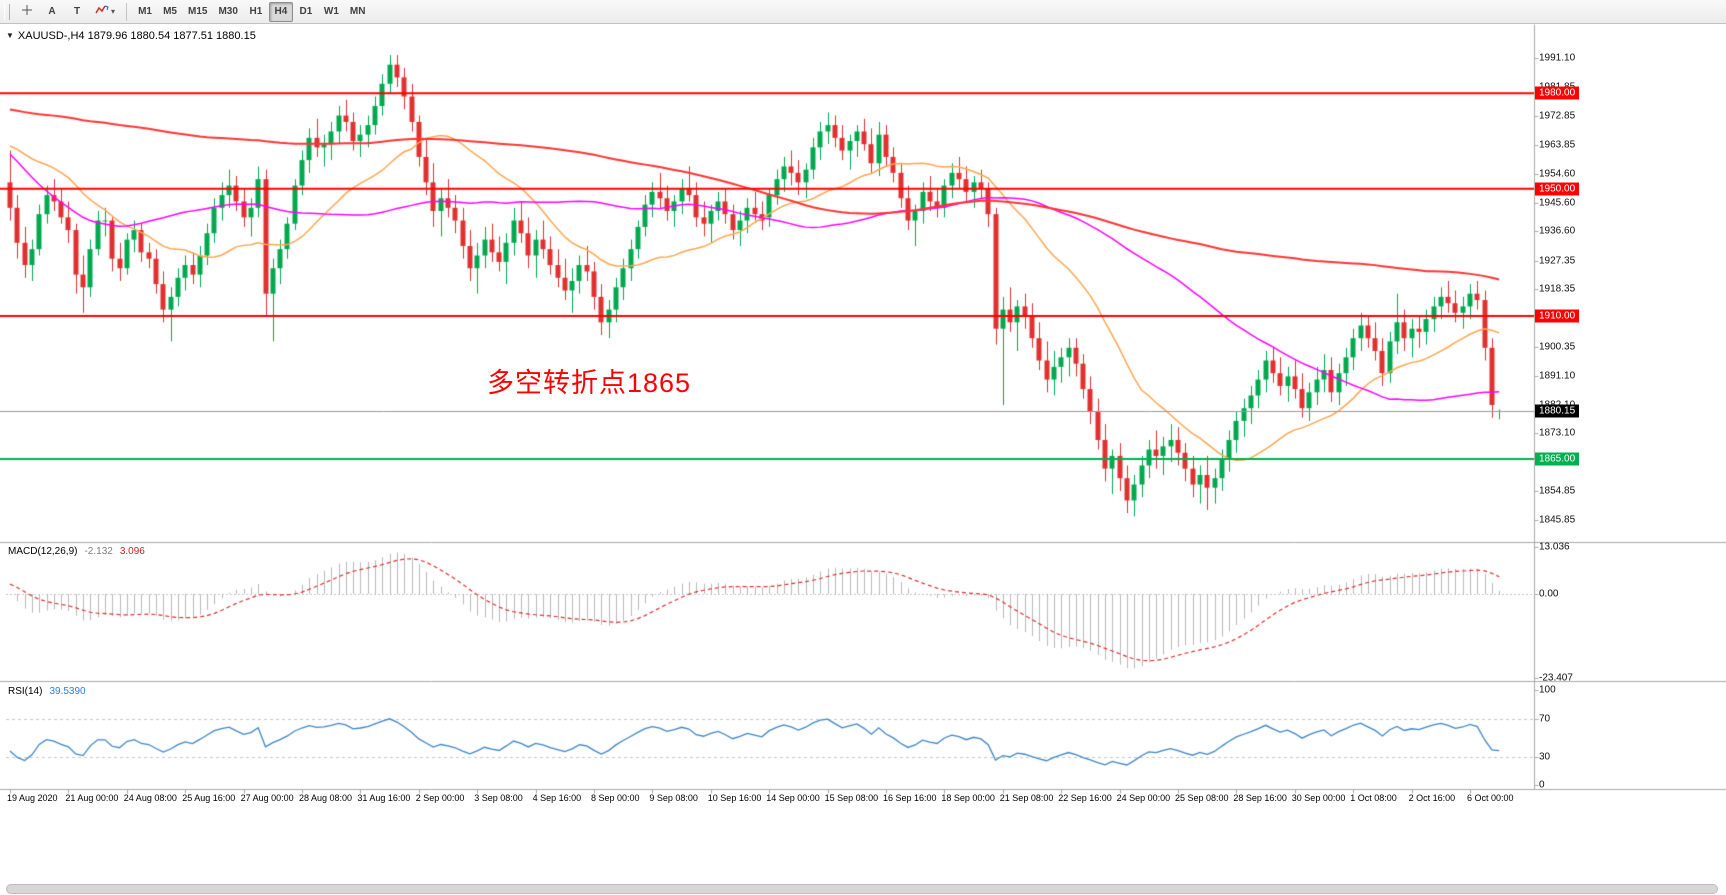 The image size is (1726, 895). What do you see at coordinates (92, 798) in the screenshot?
I see `time-axis-label: 21 Aug 00:00` at bounding box center [92, 798].